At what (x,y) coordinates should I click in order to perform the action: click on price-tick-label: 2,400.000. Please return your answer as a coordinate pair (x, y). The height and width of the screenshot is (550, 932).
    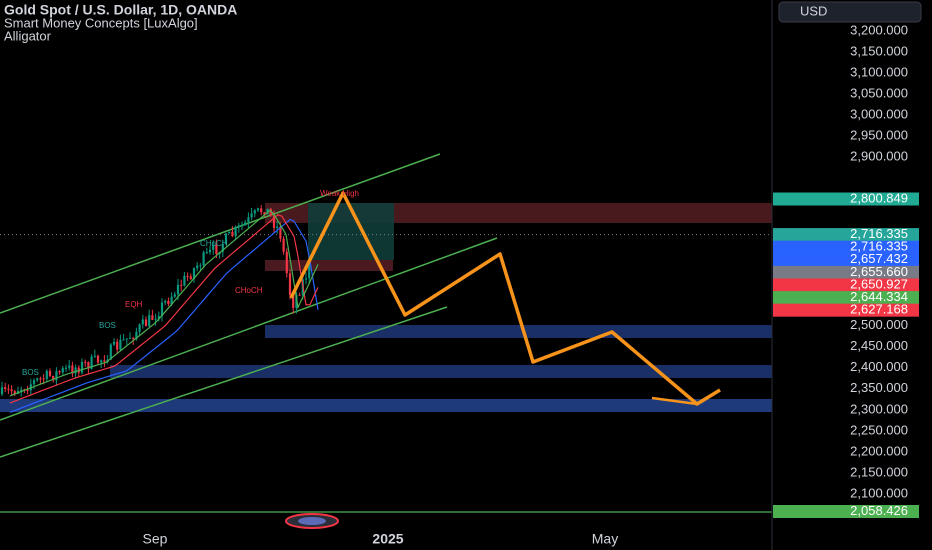
    Looking at the image, I should click on (879, 366).